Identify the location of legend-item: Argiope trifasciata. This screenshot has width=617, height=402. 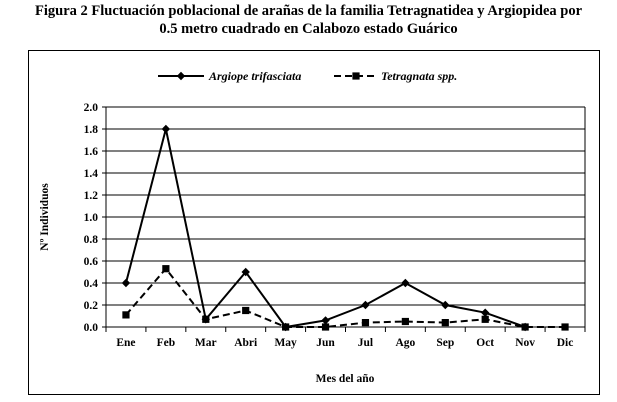
(229, 76).